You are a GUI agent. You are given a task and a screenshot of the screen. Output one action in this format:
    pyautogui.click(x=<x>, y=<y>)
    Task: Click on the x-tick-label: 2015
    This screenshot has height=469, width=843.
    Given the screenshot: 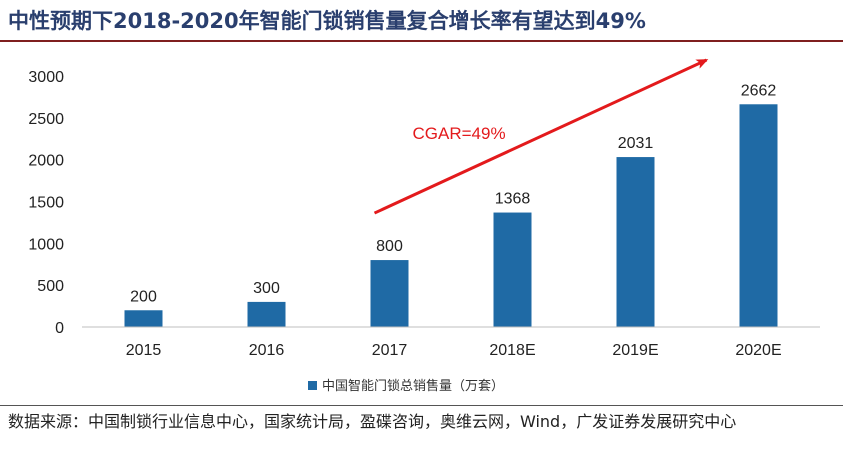 What is the action you would take?
    pyautogui.click(x=144, y=350)
    